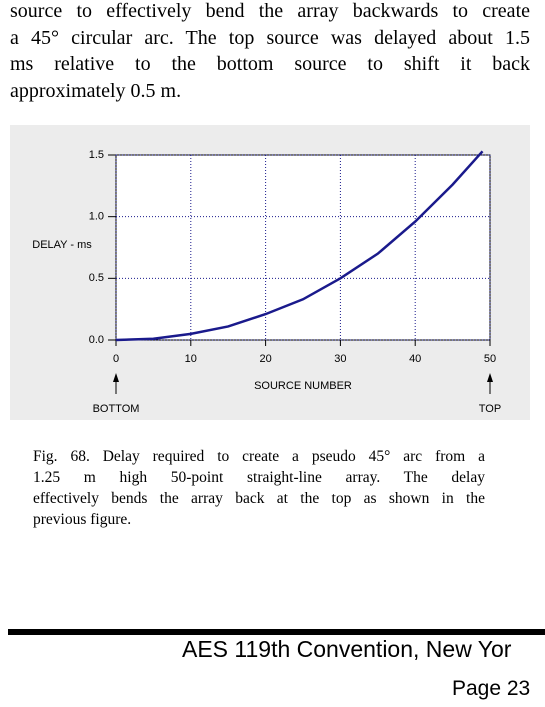 The height and width of the screenshot is (707, 545). What do you see at coordinates (82, 519) in the screenshot?
I see `caption-line: previous figure.` at bounding box center [82, 519].